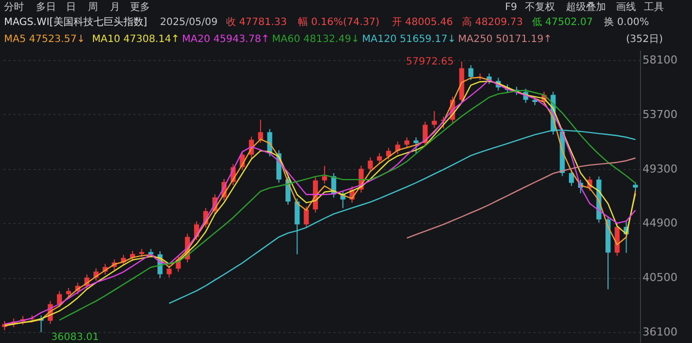  What do you see at coordinates (660, 277) in the screenshot?
I see `y-tick-label: 40500` at bounding box center [660, 277].